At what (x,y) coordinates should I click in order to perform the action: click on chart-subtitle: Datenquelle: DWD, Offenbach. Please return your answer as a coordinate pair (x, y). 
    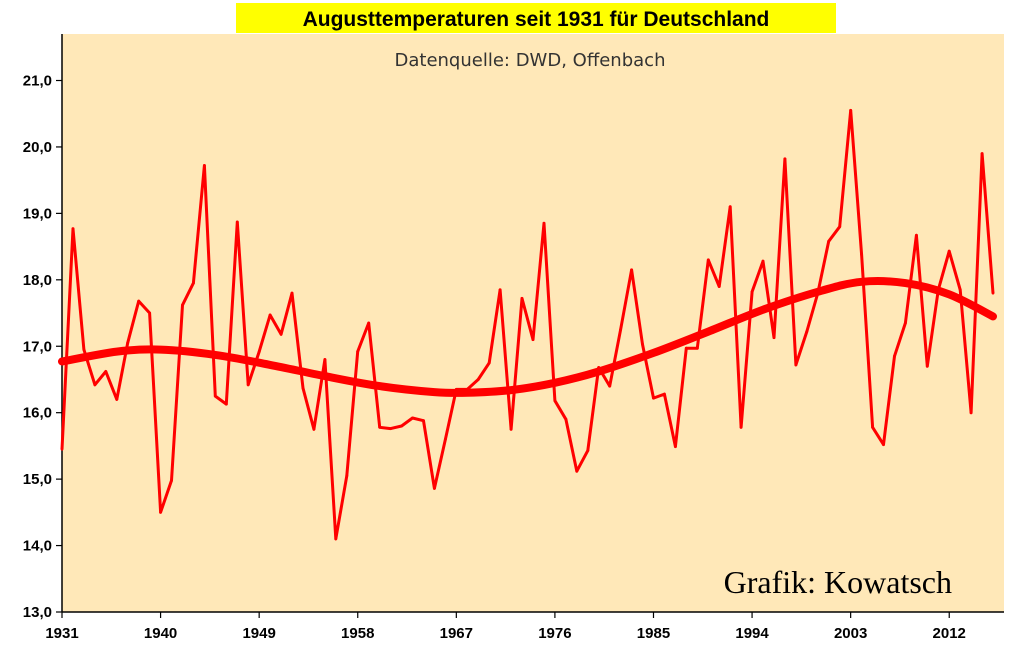
    Looking at the image, I should click on (530, 60).